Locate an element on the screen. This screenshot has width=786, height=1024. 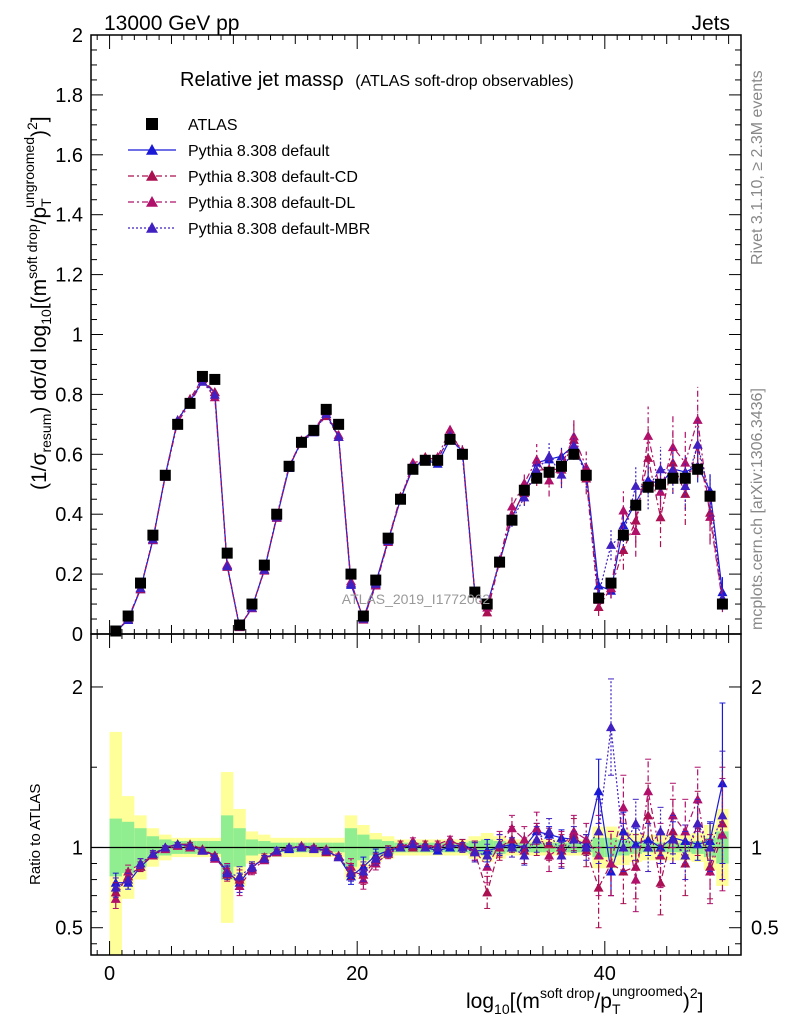
legend-label: Pythia 8.308 default is located at coordinates (259, 151).